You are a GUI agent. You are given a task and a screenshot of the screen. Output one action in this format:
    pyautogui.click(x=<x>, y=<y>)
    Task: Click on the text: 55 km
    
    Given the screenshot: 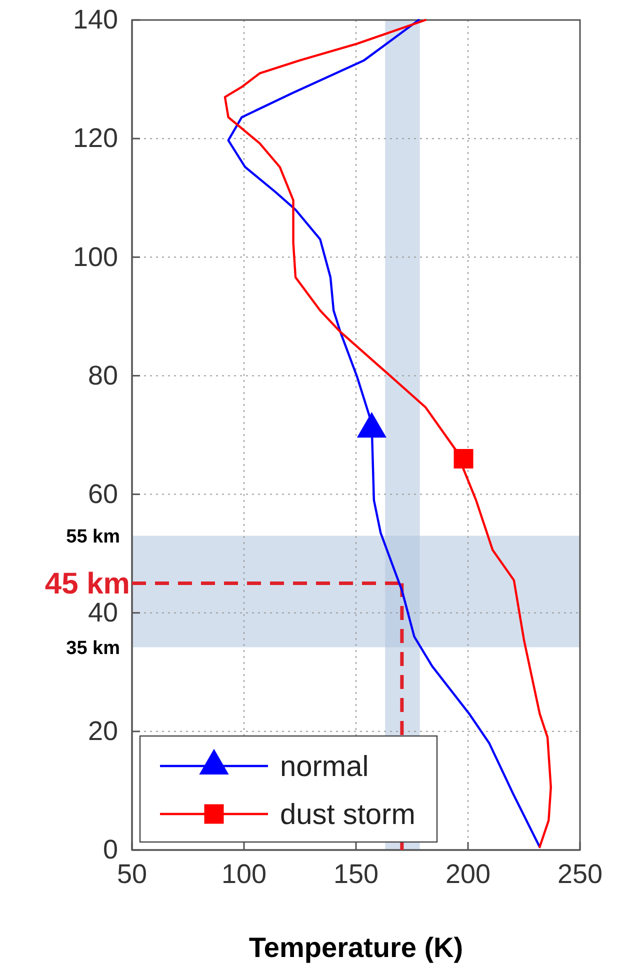 What is the action you would take?
    pyautogui.click(x=93, y=537)
    